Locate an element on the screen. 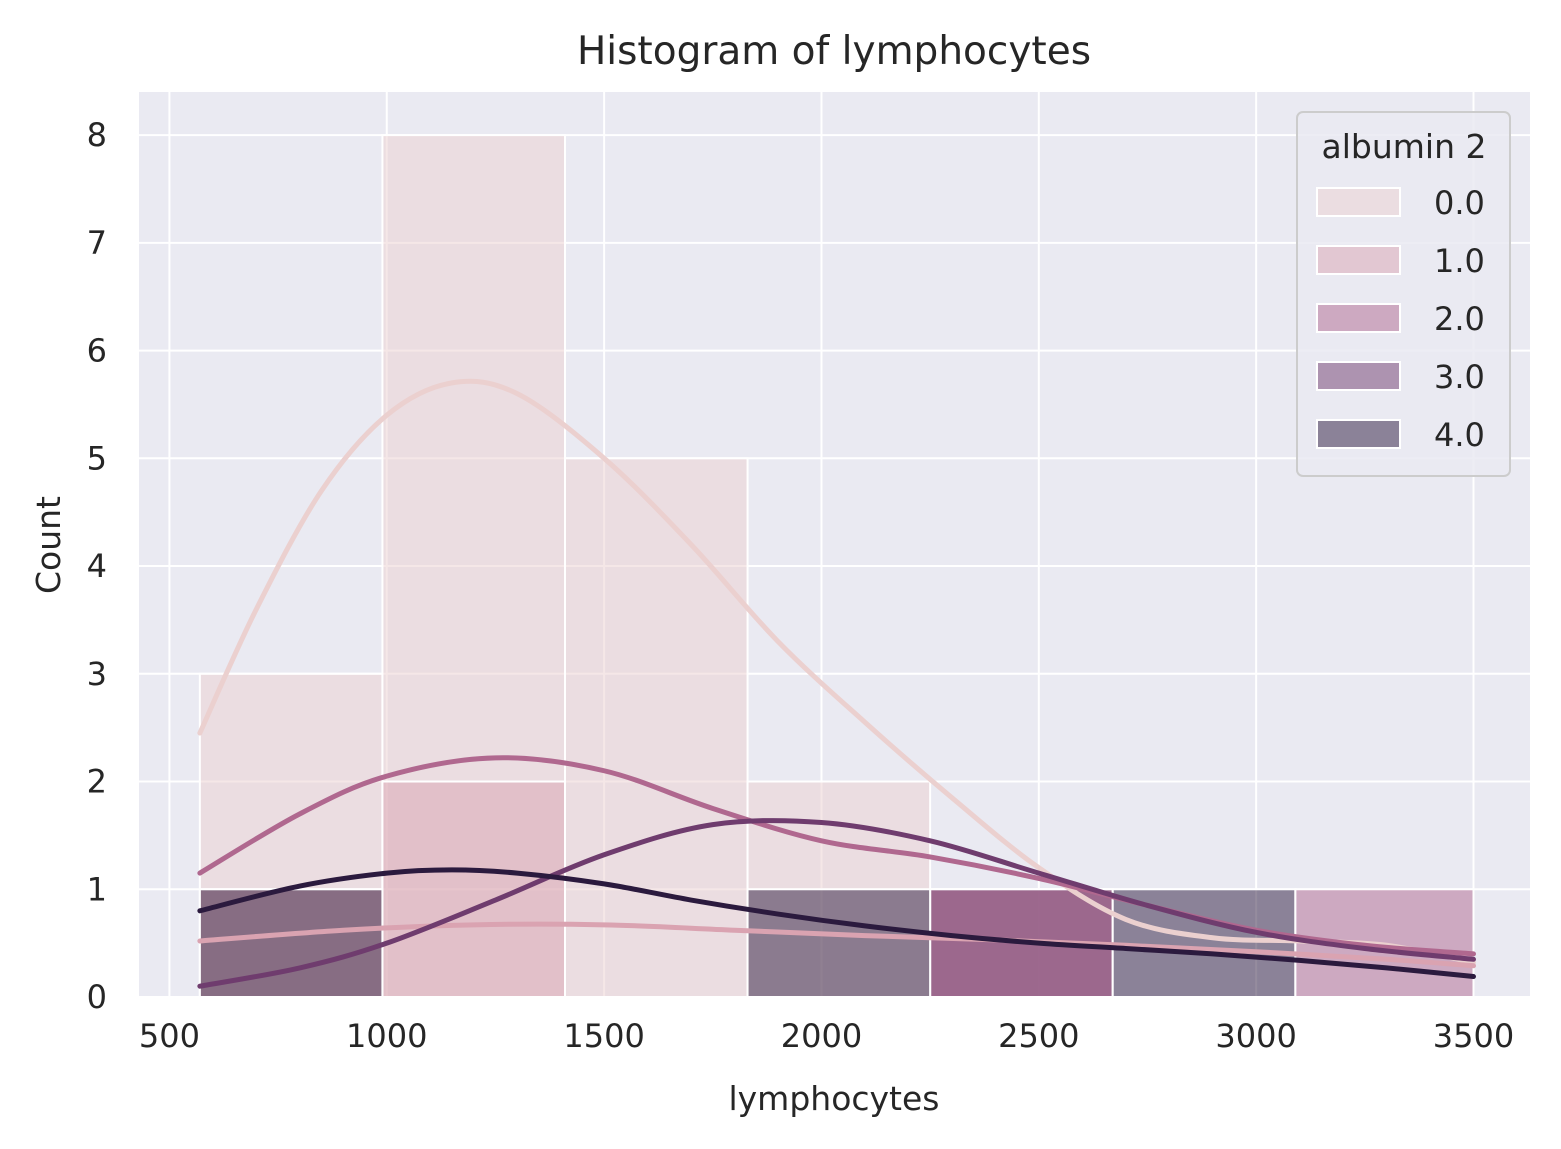  x-tick-labels: 500 1000 1500 2000 2500 3000 3500 is located at coordinates (826, 1036).